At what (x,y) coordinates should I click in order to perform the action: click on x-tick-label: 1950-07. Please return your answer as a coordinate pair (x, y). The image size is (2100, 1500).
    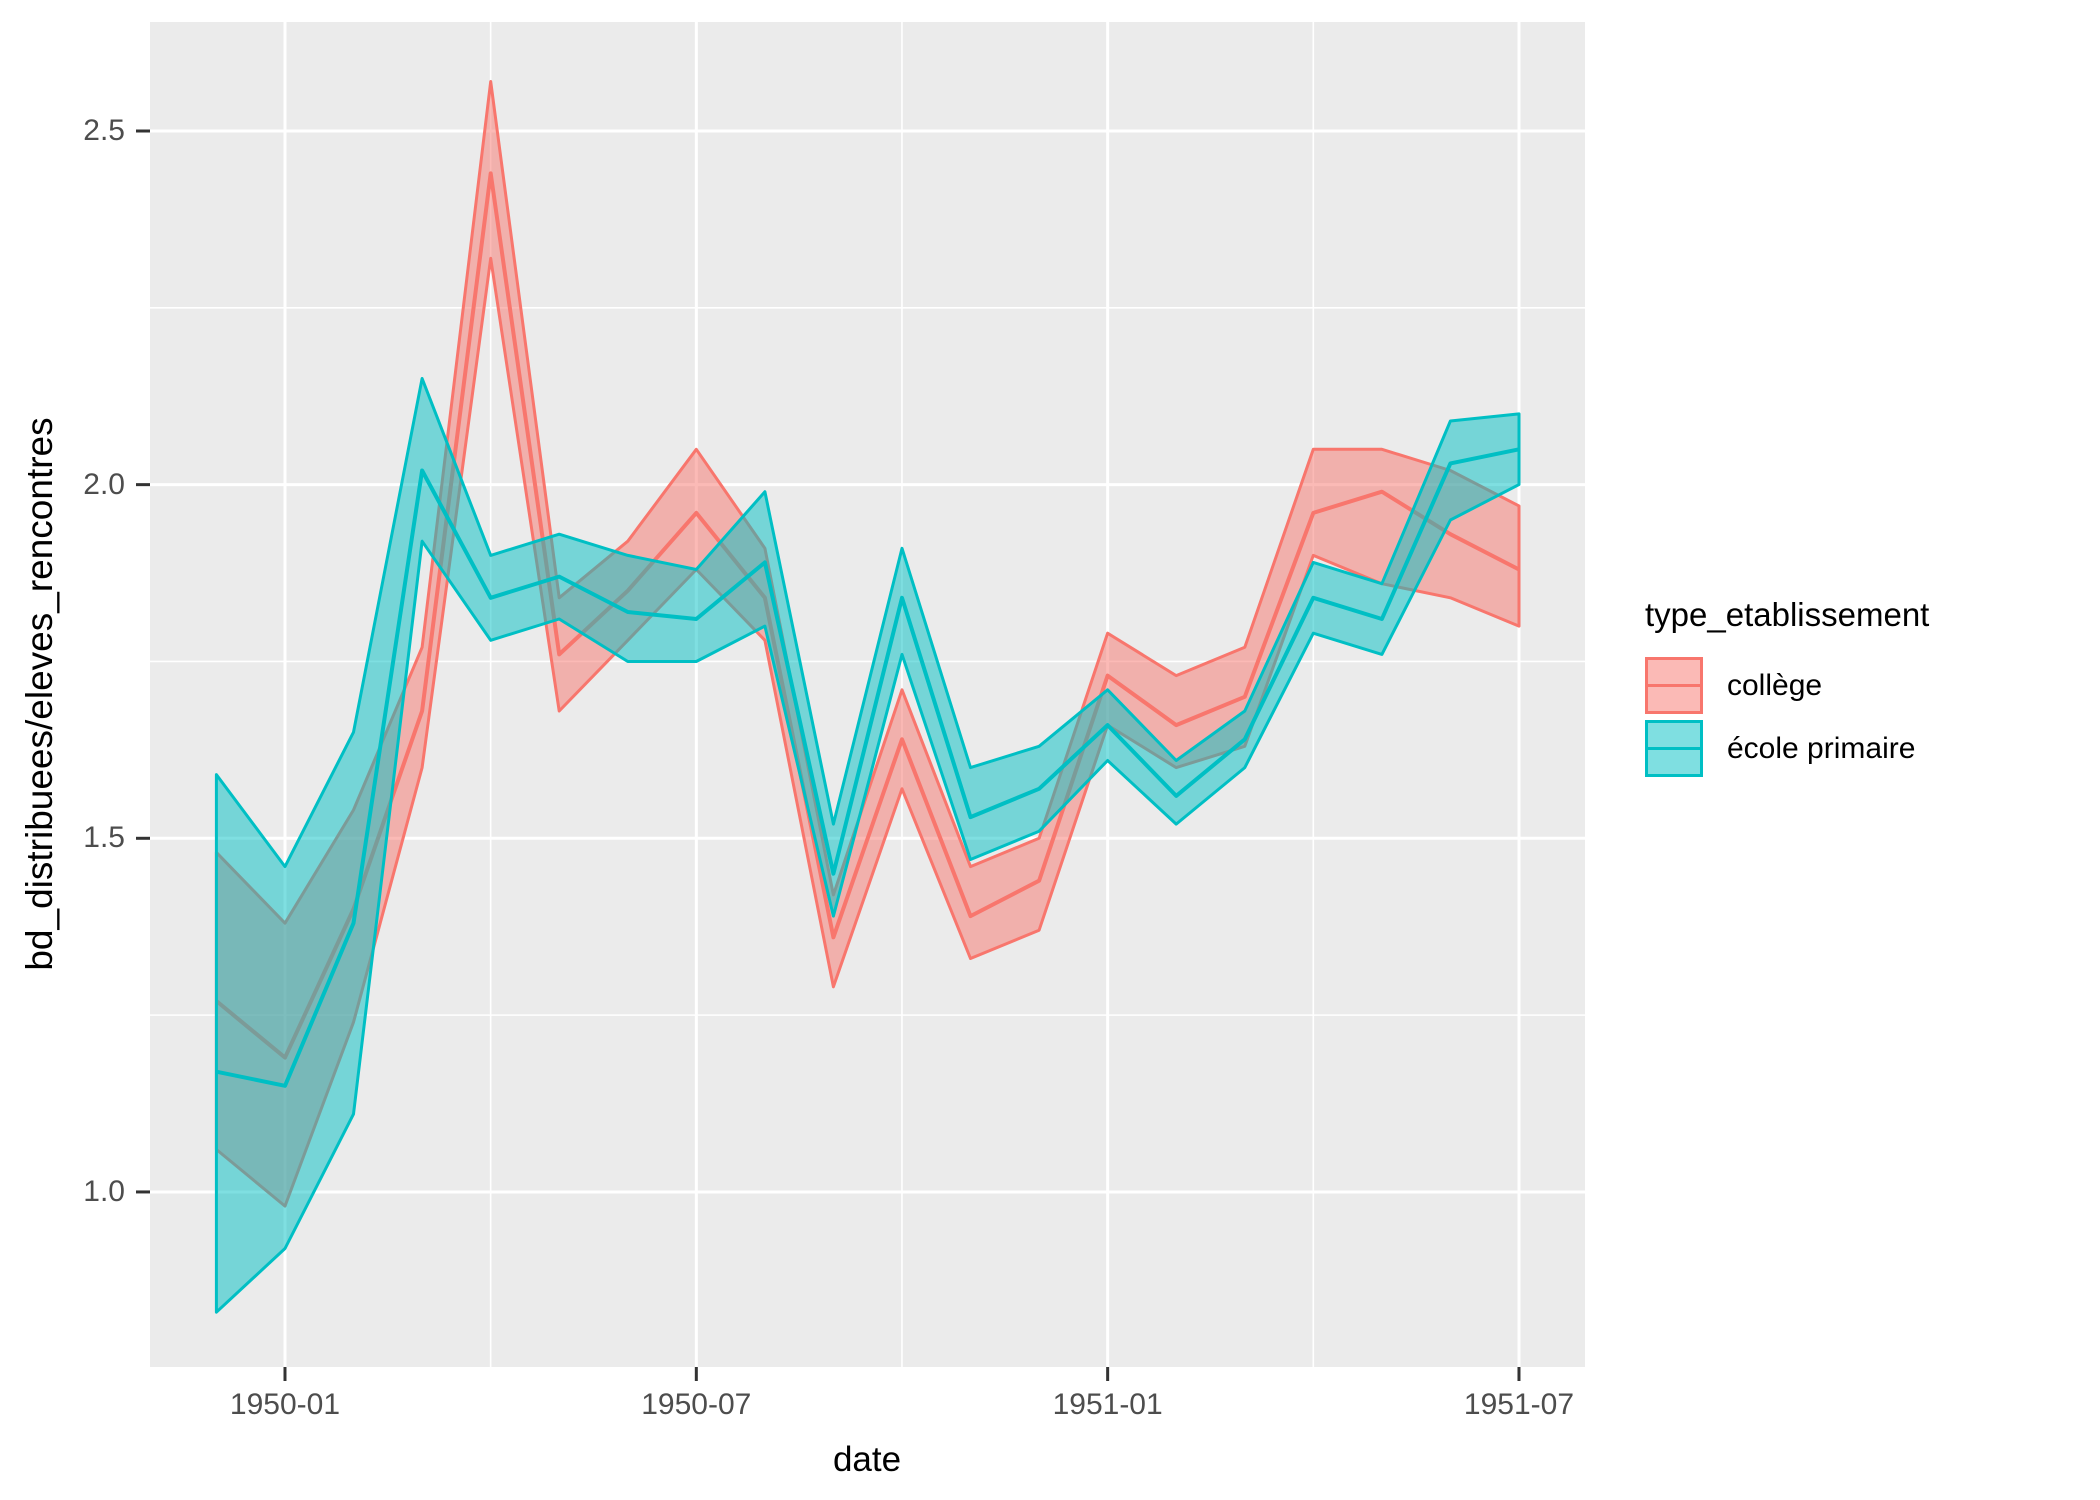
    Looking at the image, I should click on (696, 1404).